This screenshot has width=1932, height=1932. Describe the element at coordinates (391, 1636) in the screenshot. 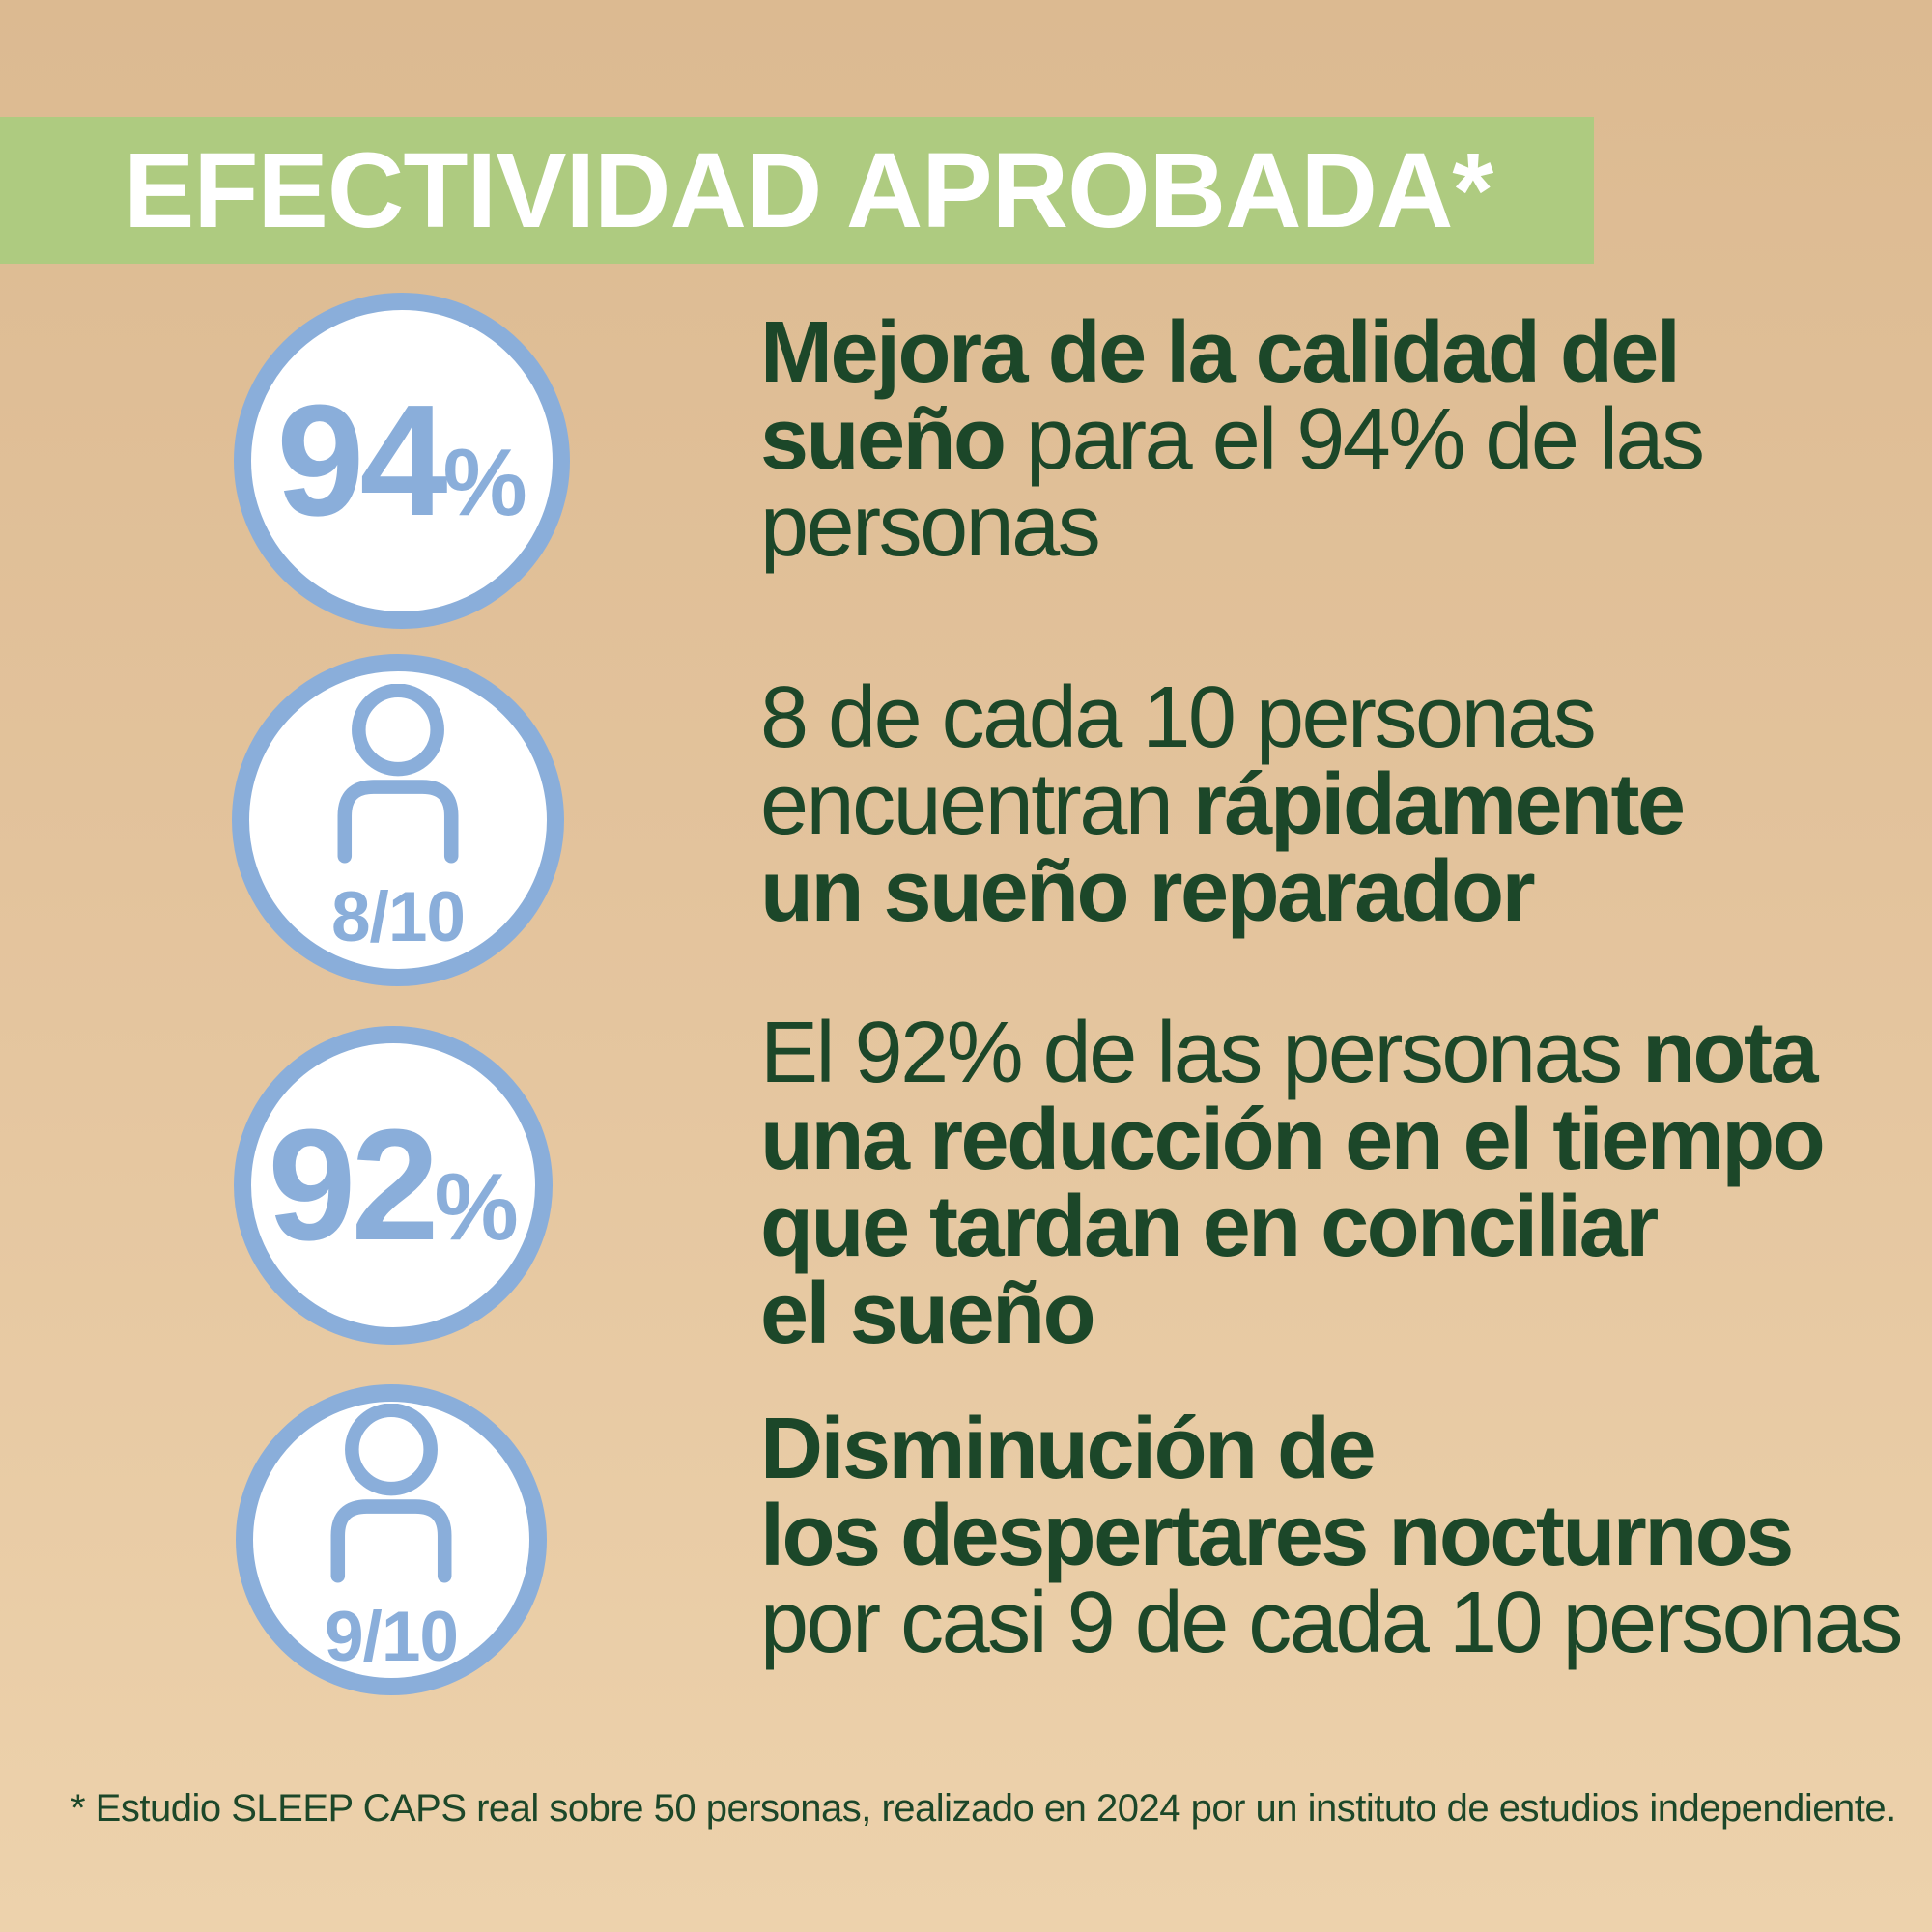

I see `ratio-label: 9/10` at that location.